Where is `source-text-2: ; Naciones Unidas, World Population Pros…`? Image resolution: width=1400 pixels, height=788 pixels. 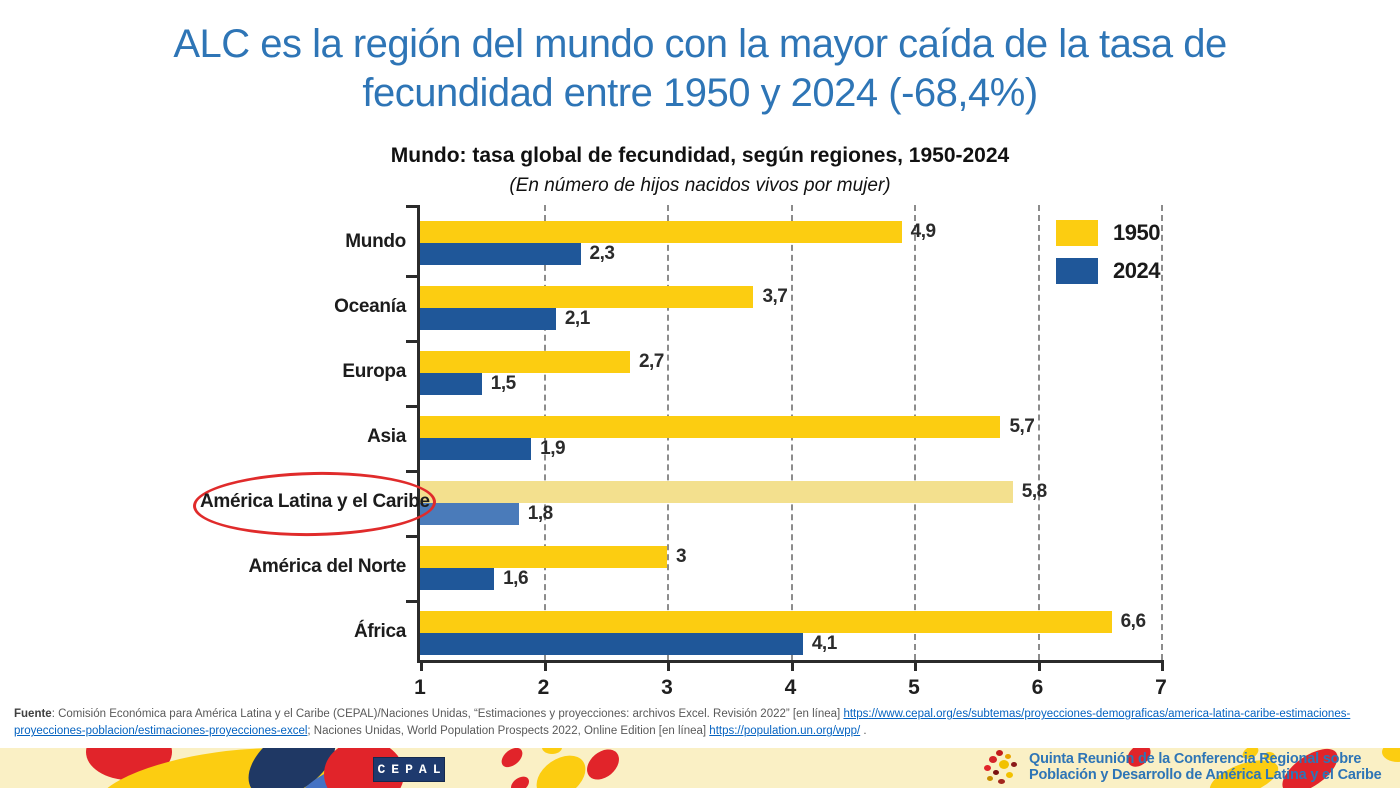 source-text-2: ; Naciones Unidas, World Population Pros… is located at coordinates (508, 731).